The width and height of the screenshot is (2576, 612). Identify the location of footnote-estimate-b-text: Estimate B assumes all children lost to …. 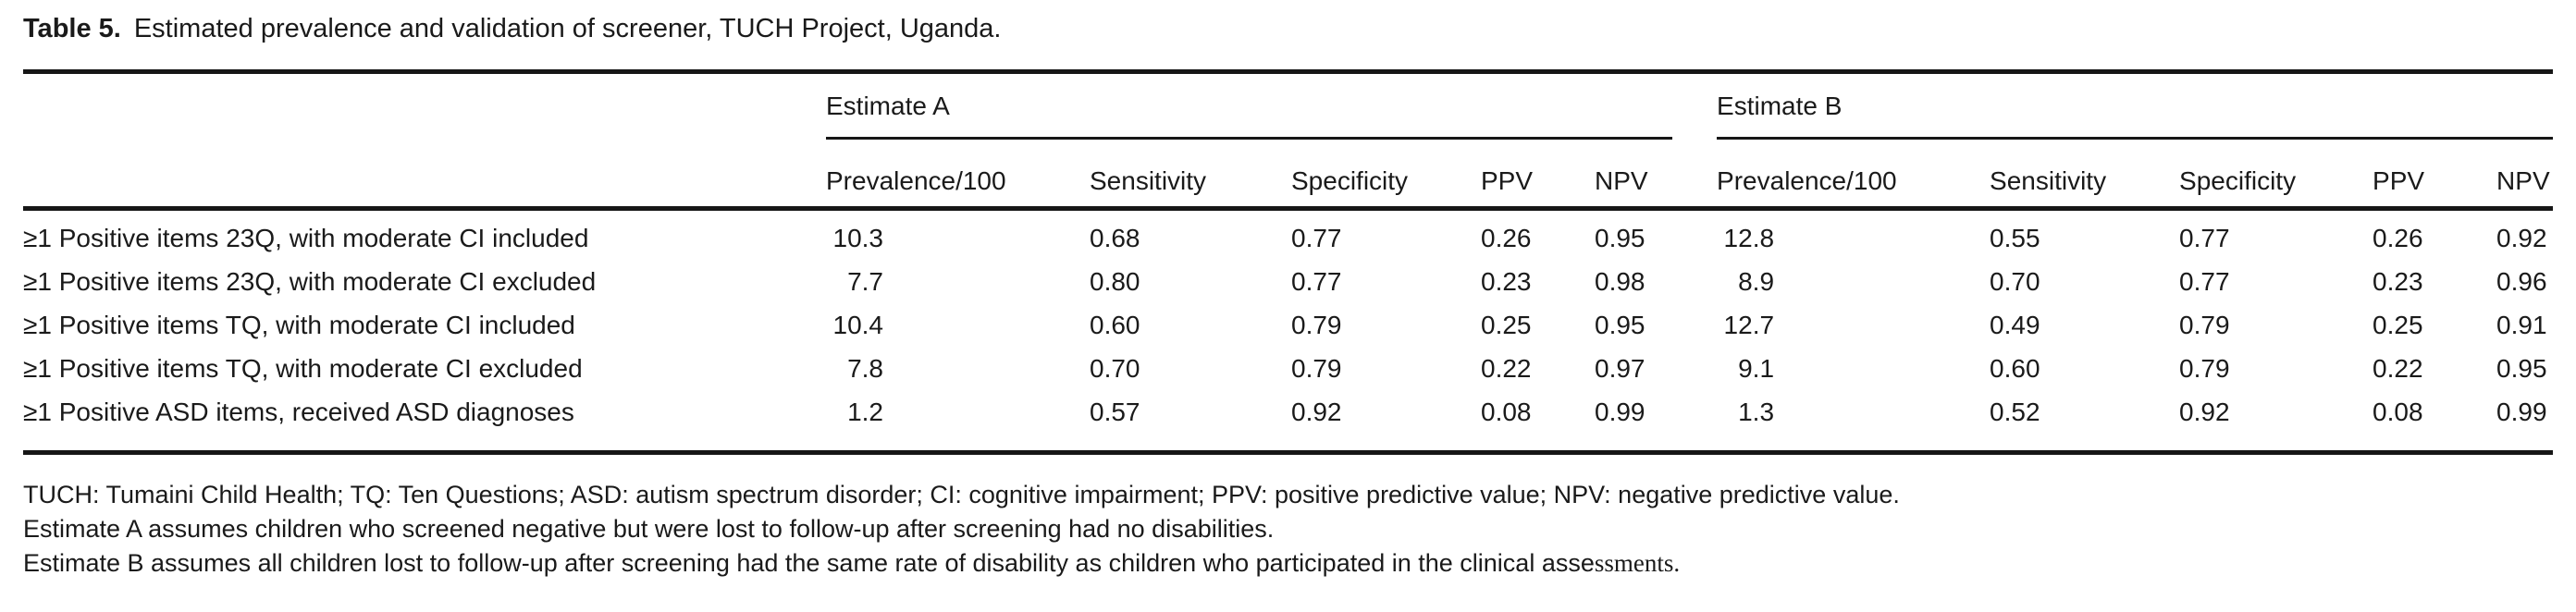
(809, 563).